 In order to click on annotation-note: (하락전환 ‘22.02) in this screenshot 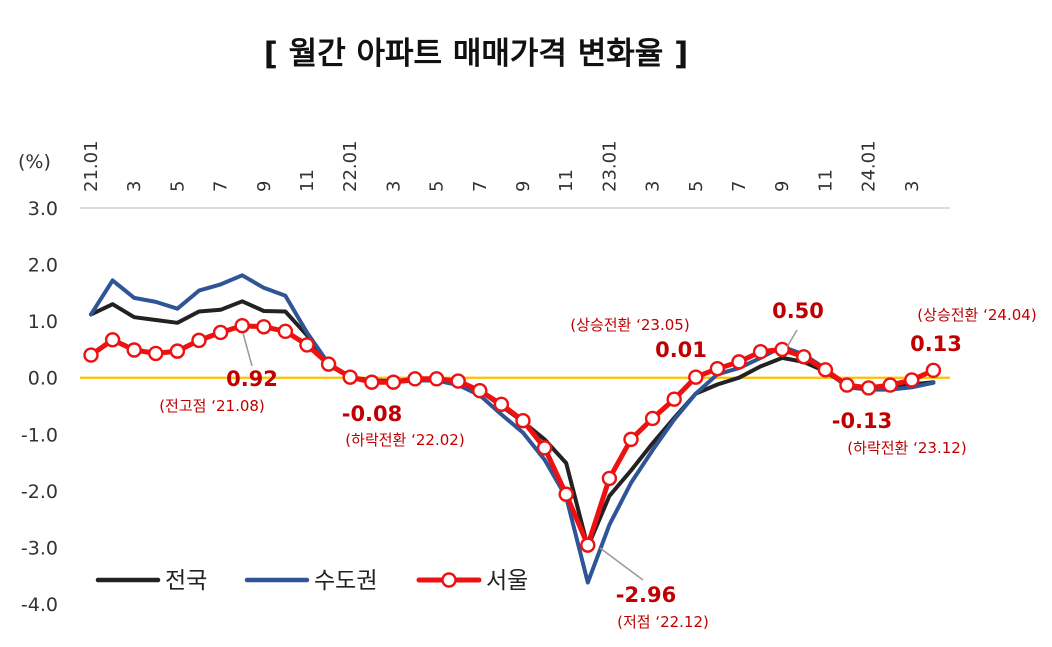, I will do `click(404, 440)`.